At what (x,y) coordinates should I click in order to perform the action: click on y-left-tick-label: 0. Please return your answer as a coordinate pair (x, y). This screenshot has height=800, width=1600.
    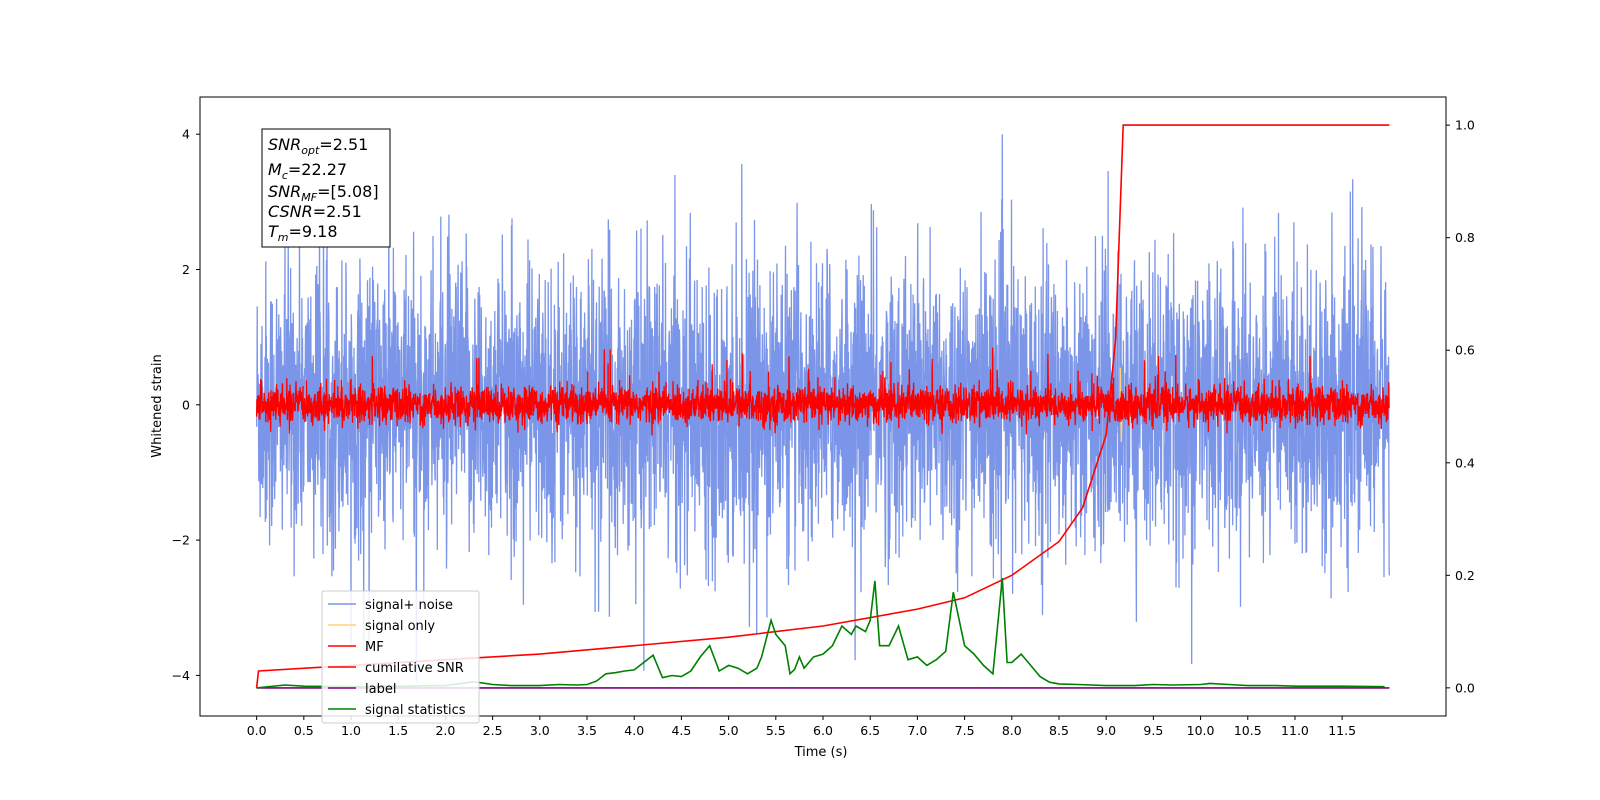
    Looking at the image, I should click on (186, 404).